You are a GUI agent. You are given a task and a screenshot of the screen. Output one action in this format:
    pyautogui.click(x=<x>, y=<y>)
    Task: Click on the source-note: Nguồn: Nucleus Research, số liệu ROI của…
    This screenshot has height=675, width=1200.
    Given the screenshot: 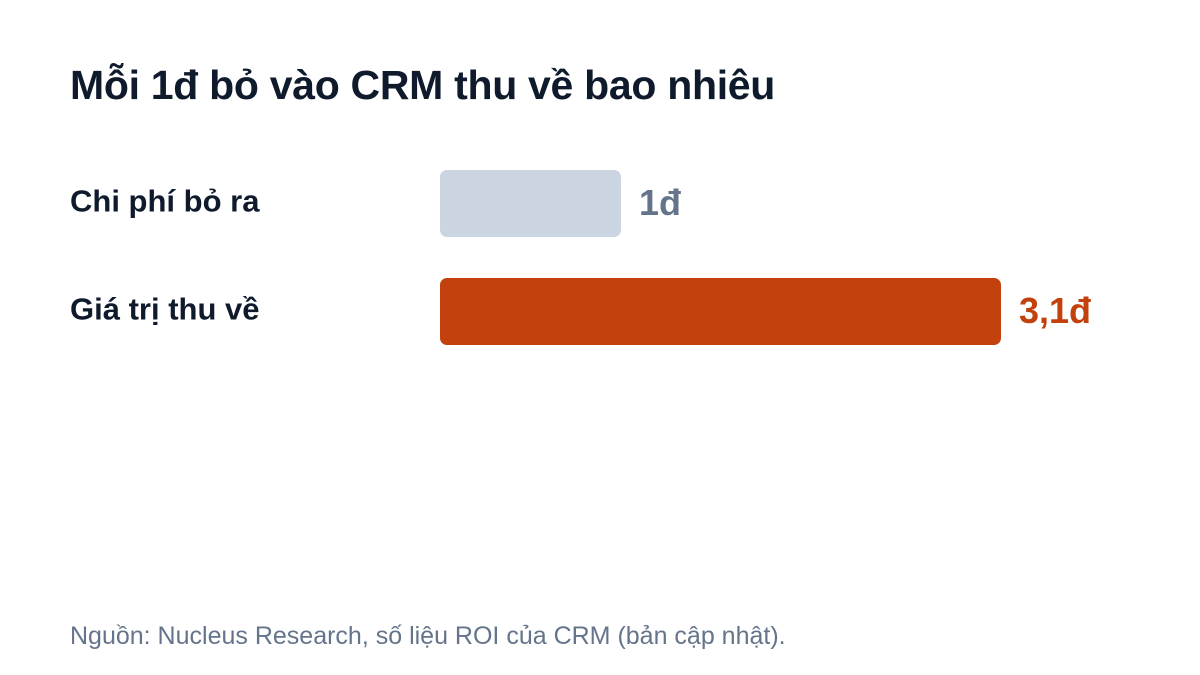 What is the action you would take?
    pyautogui.click(x=428, y=636)
    